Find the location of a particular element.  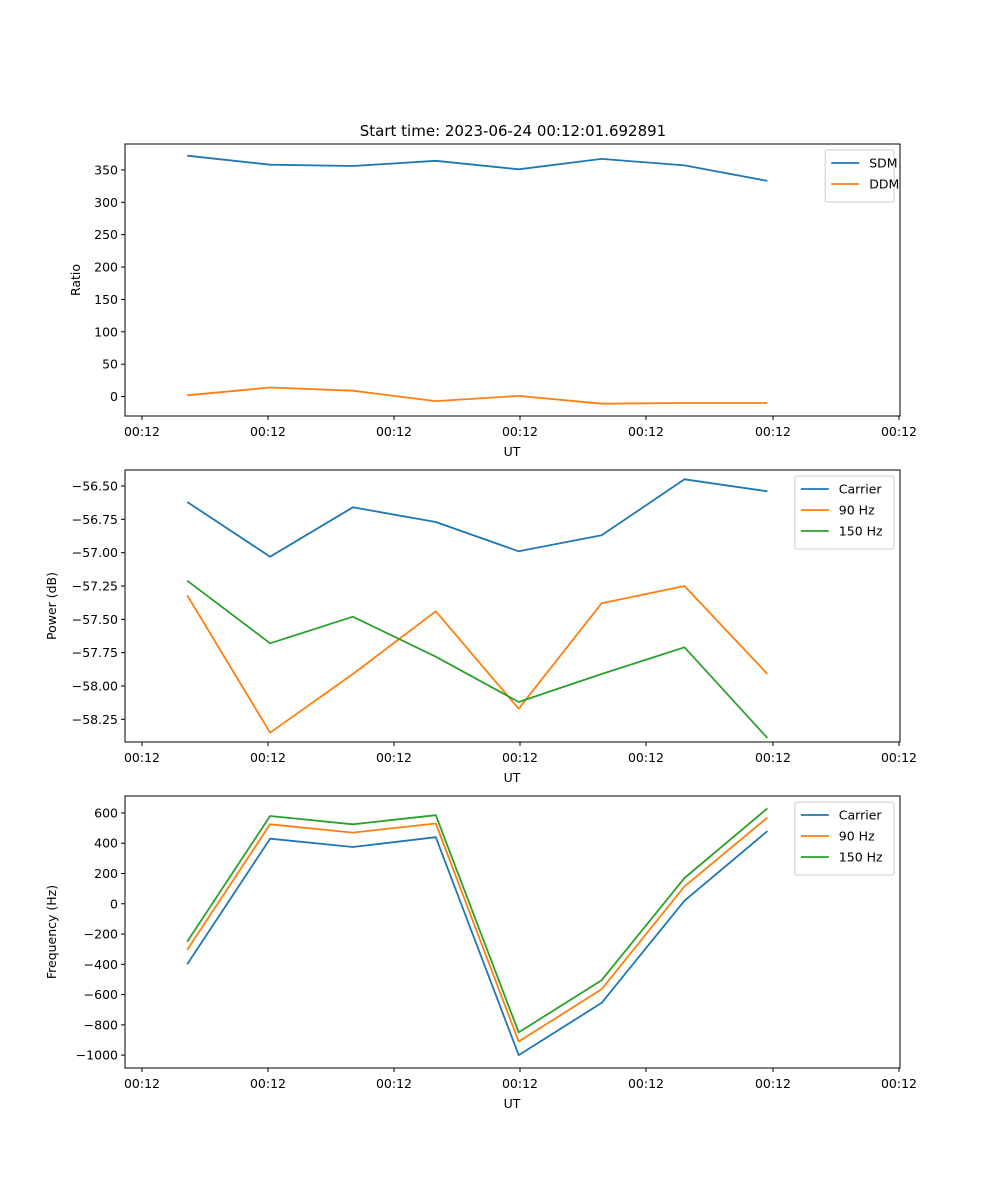

series-line-ddm is located at coordinates (477, 395).